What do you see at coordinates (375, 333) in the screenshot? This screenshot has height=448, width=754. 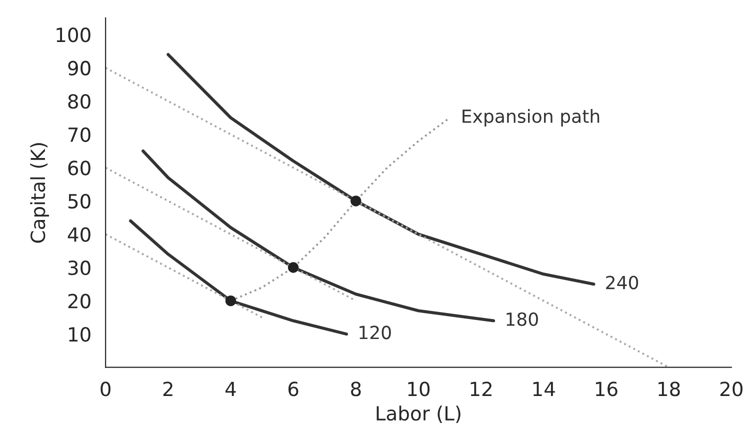 I see `series-label: 120` at bounding box center [375, 333].